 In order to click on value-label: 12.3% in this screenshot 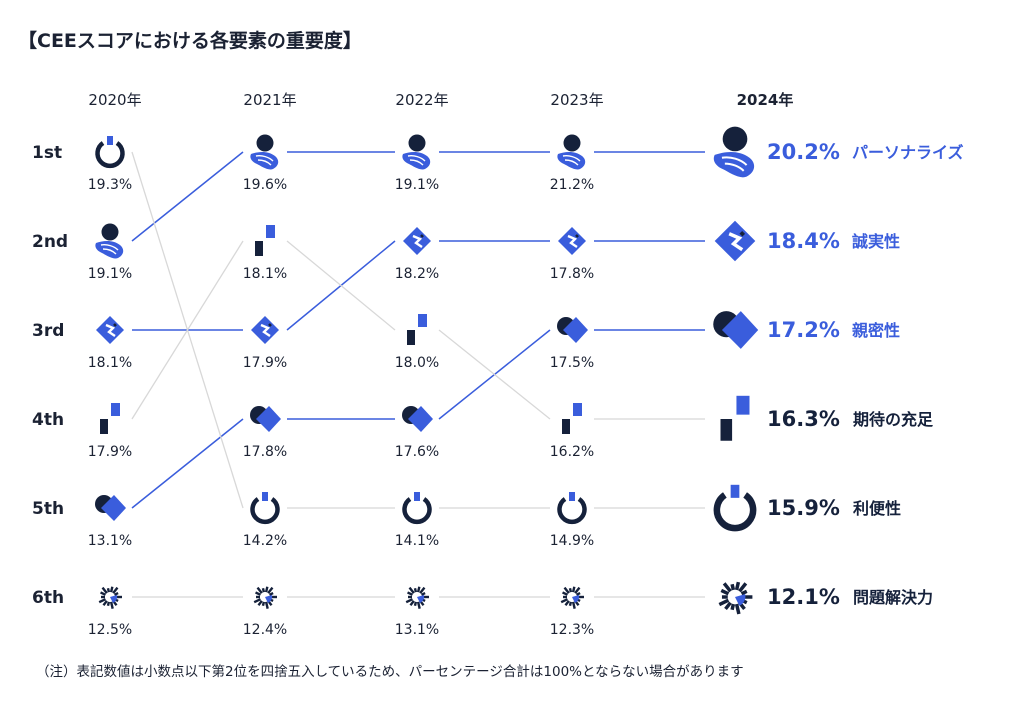, I will do `click(572, 630)`.